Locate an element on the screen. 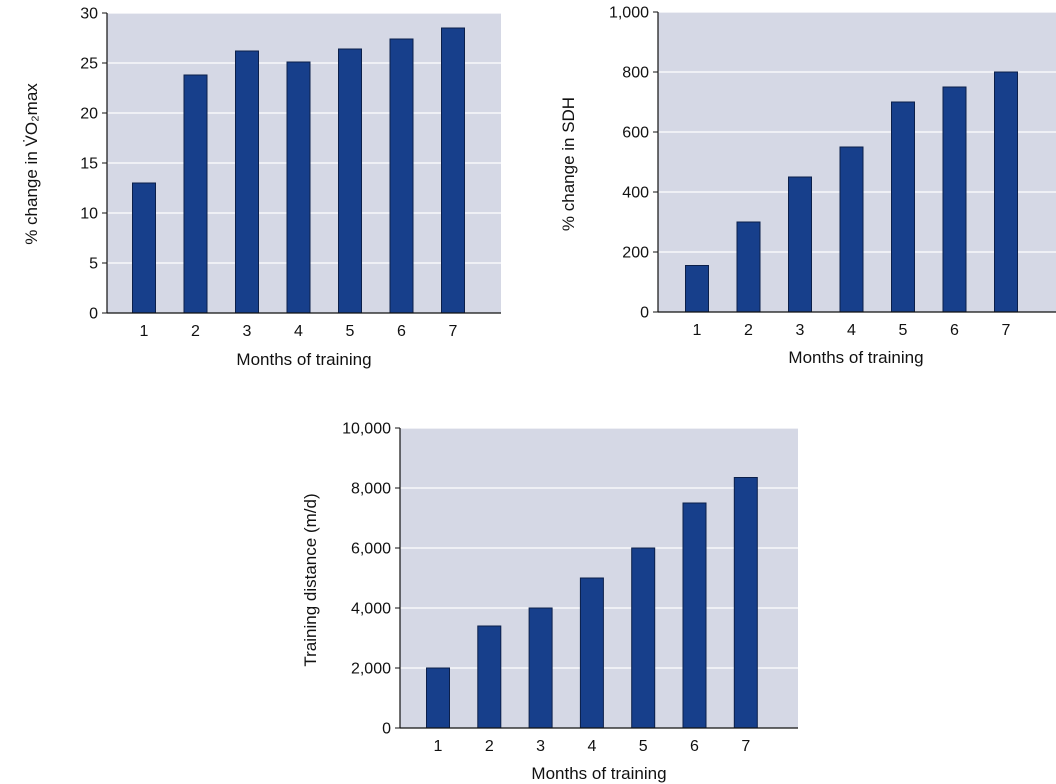 This screenshot has height=784, width=1056. distance-y-tick-label: 2,000 is located at coordinates (371, 669).